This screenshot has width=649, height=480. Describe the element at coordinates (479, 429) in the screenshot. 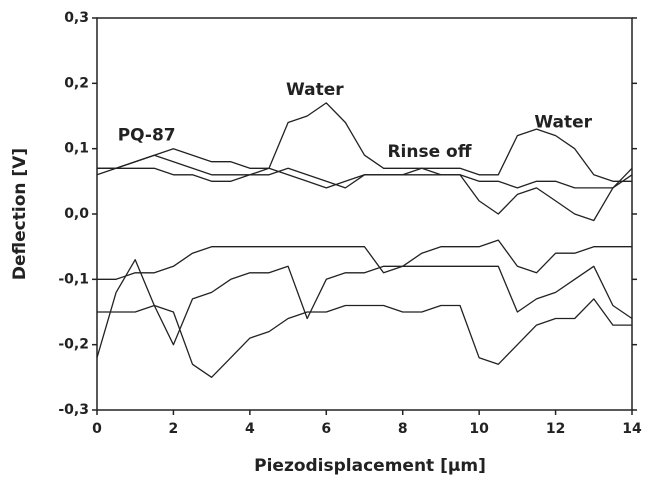

I see `x-tick-label: 10` at that location.